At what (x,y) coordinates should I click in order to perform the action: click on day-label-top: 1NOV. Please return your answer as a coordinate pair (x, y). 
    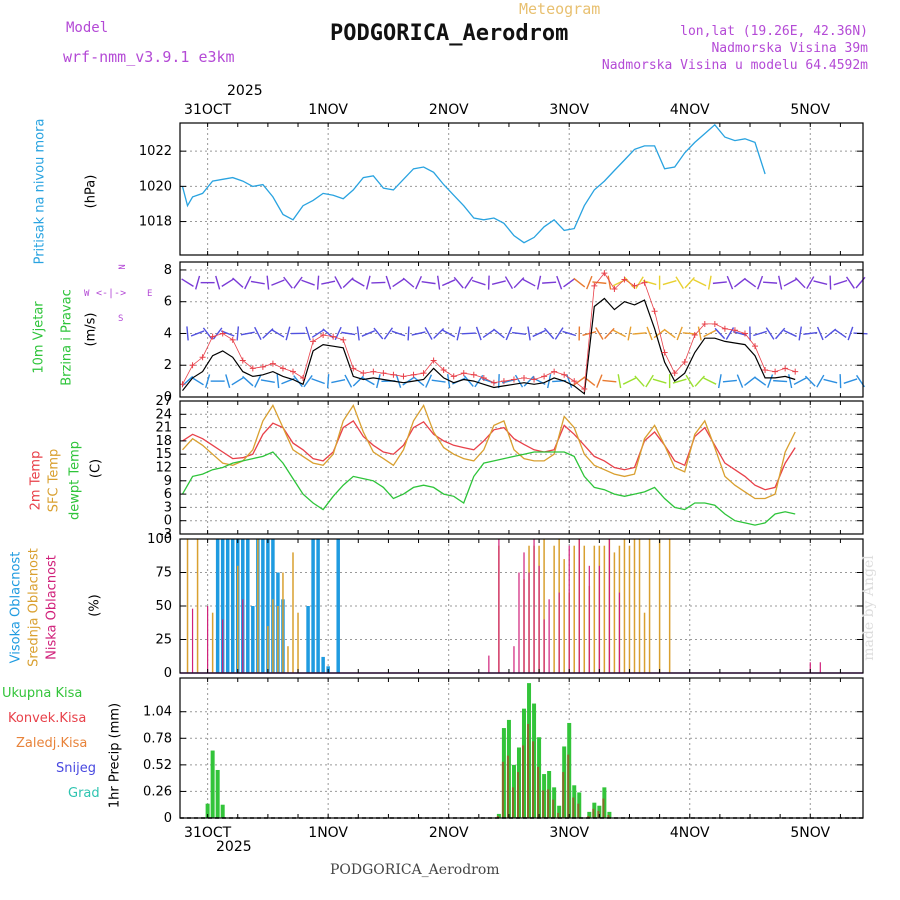
    Looking at the image, I should click on (328, 110).